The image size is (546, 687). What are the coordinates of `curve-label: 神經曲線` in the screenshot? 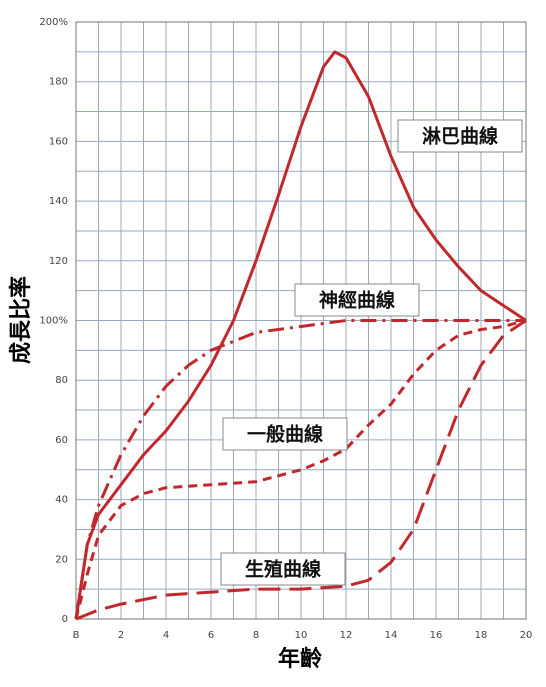 It's located at (357, 300).